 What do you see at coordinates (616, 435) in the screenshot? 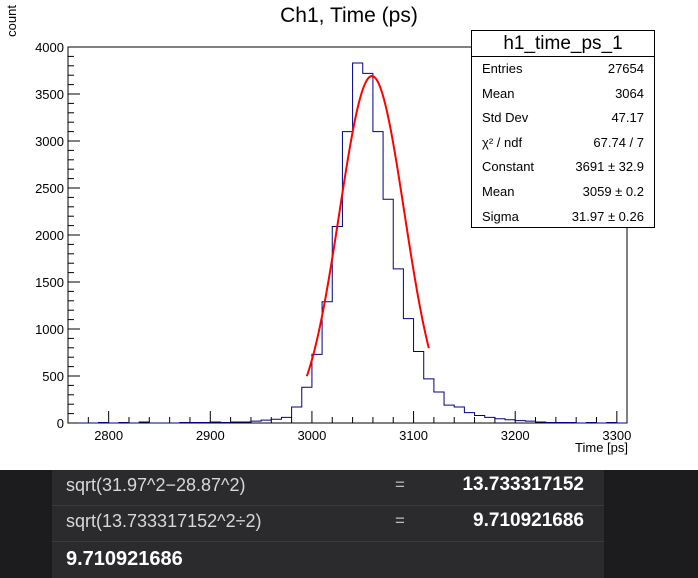
I see `x-tick-label: 3300` at bounding box center [616, 435].